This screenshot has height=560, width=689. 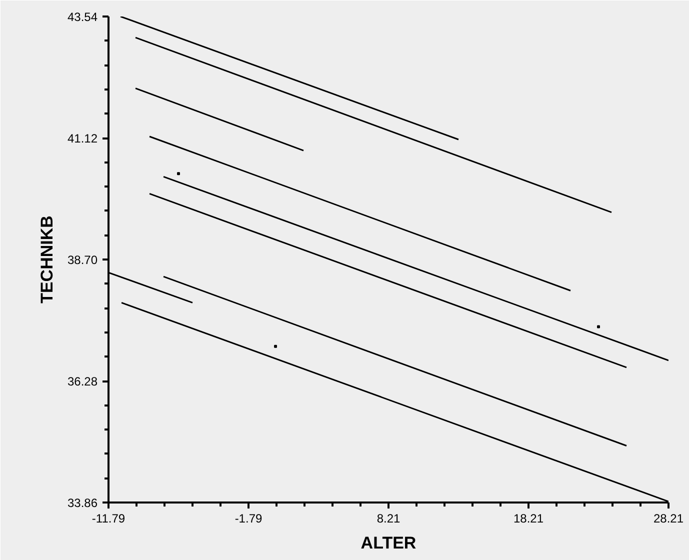 What do you see at coordinates (82, 260) in the screenshot?
I see `y-tick-label: 38.70` at bounding box center [82, 260].